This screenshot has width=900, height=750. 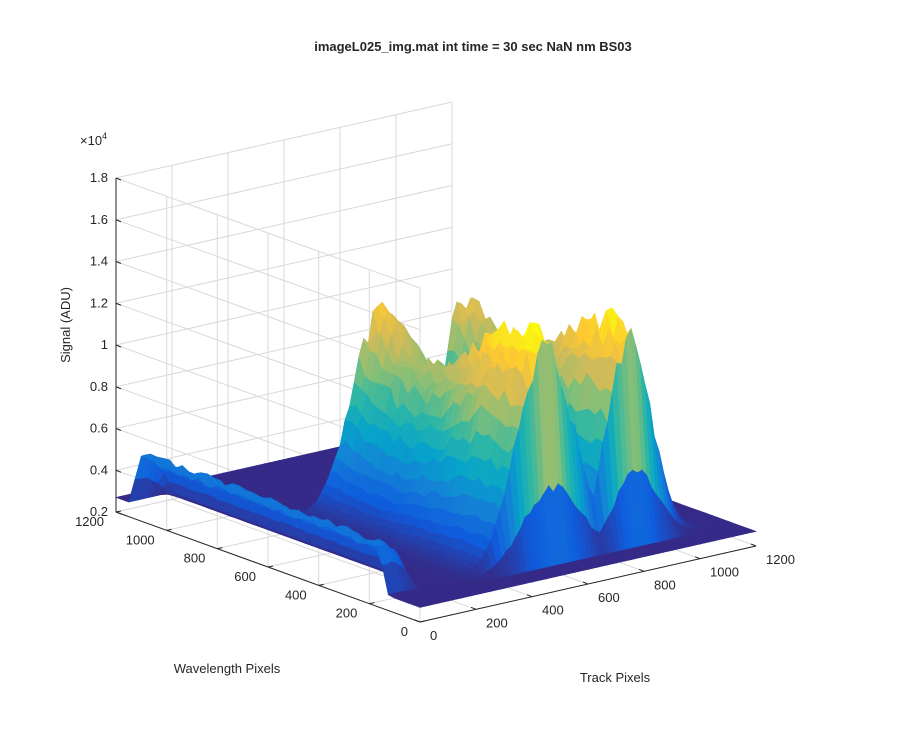 What do you see at coordinates (347, 613) in the screenshot?
I see `y-tick-label: 200` at bounding box center [347, 613].